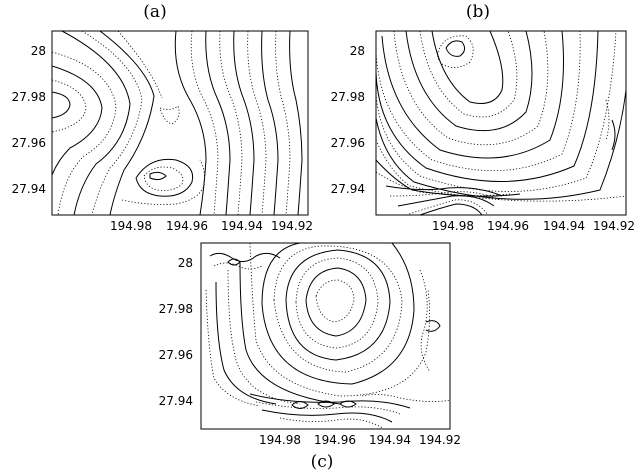 This screenshot has width=640, height=473. What do you see at coordinates (211, 226) in the screenshot?
I see `panel-a-x-ticks: 194.98 194.96 194.94 194.92` at bounding box center [211, 226].